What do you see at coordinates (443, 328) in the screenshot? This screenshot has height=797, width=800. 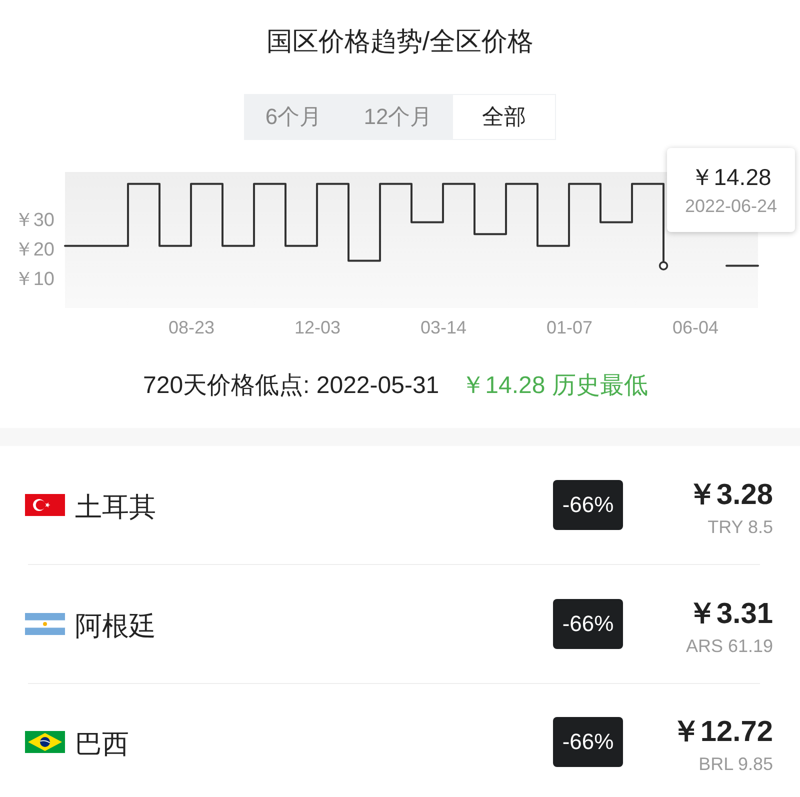 I see `x-tick-label: 03-14` at bounding box center [443, 328].